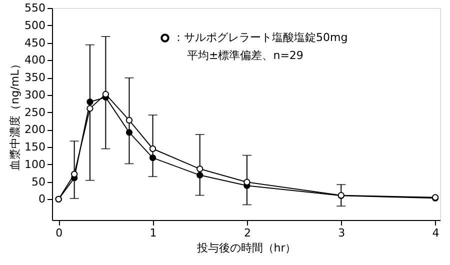  I want to click on x-tick-label: 0, so click(59, 233).